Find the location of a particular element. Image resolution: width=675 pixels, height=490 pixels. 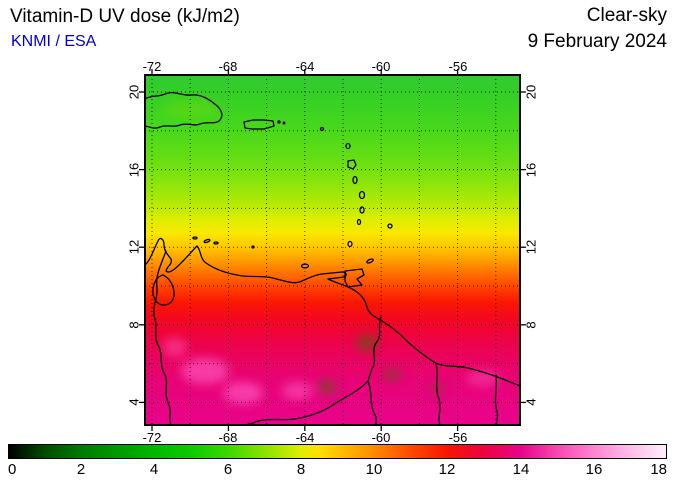

border-guyana-brazil is located at coordinates (372, 403).